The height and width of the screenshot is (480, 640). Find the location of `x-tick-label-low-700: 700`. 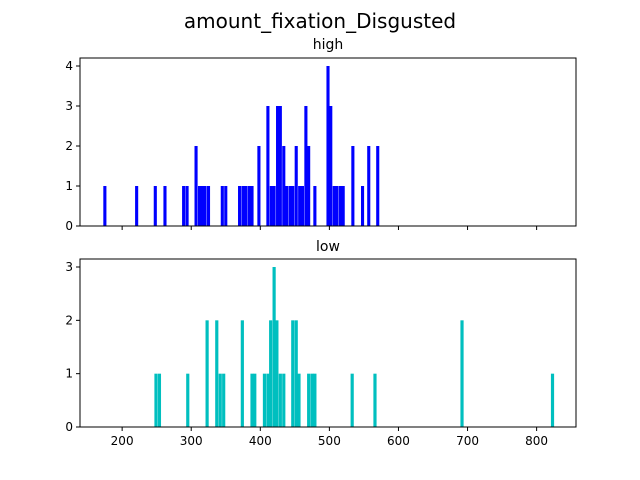

x-tick-label-low-700: 700 is located at coordinates (467, 441).